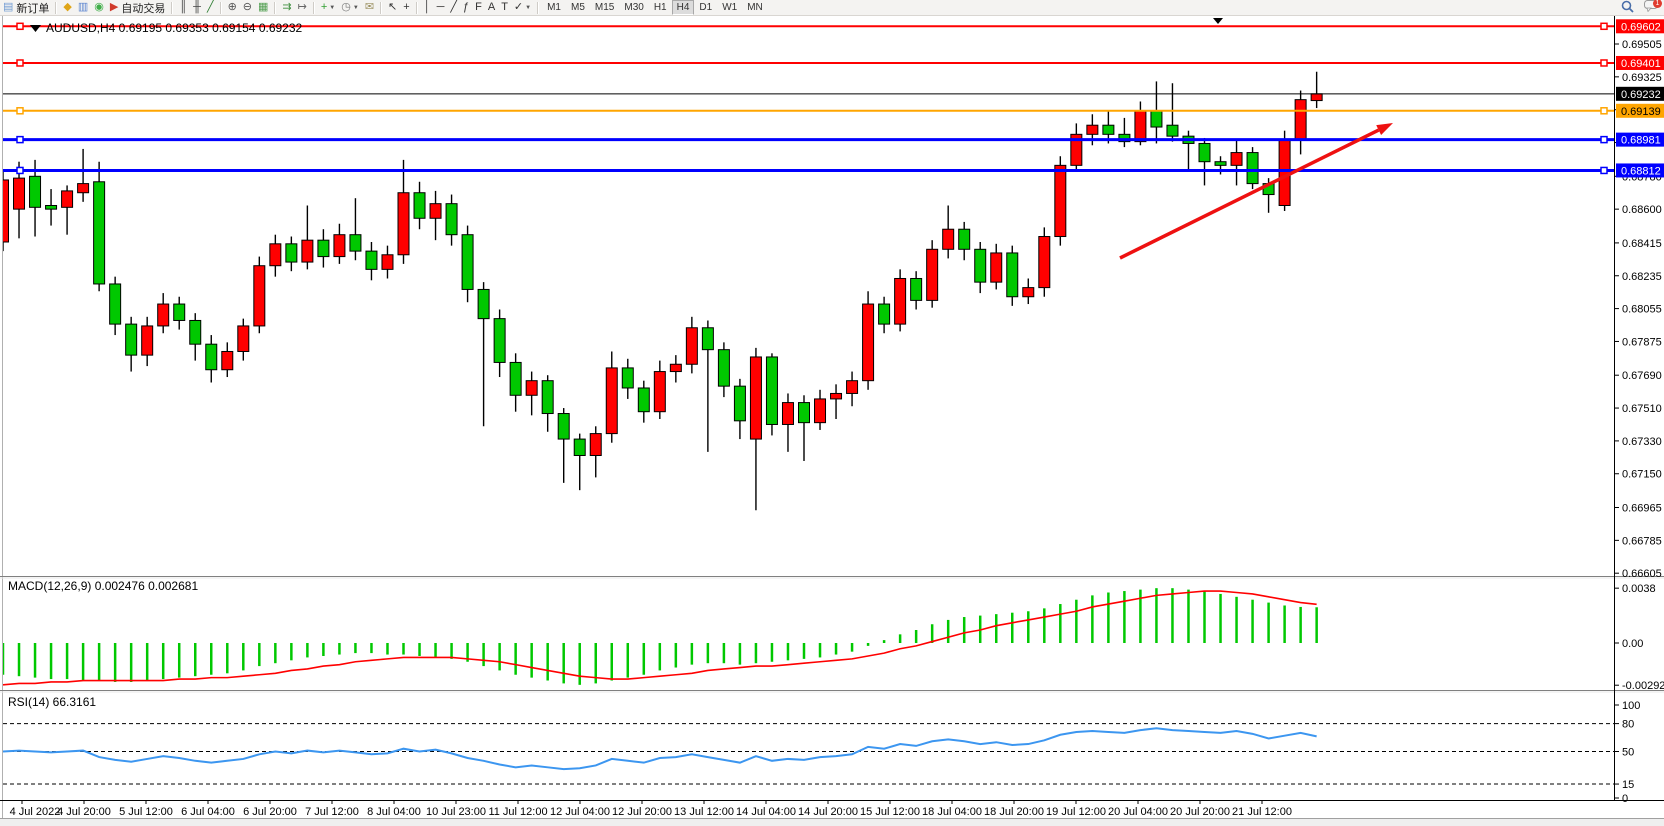 The height and width of the screenshot is (826, 1664). What do you see at coordinates (706, 7) in the screenshot?
I see `timeframe-d1-button: D1` at bounding box center [706, 7].